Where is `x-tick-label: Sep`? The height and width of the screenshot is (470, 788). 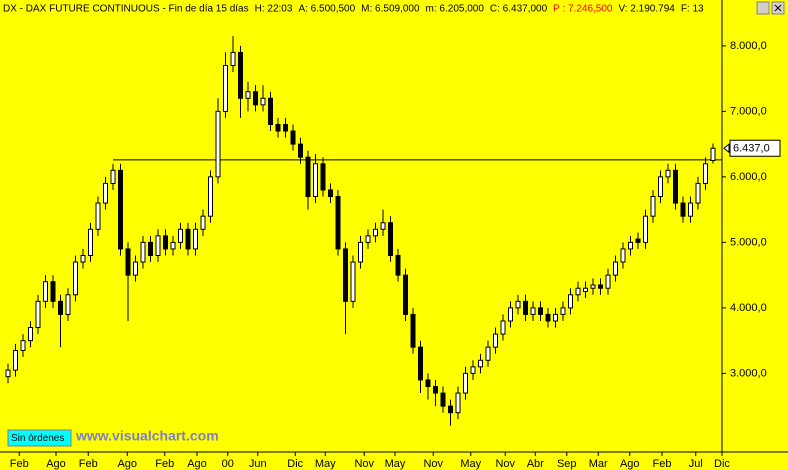
x-tick-label: Sep is located at coordinates (567, 464).